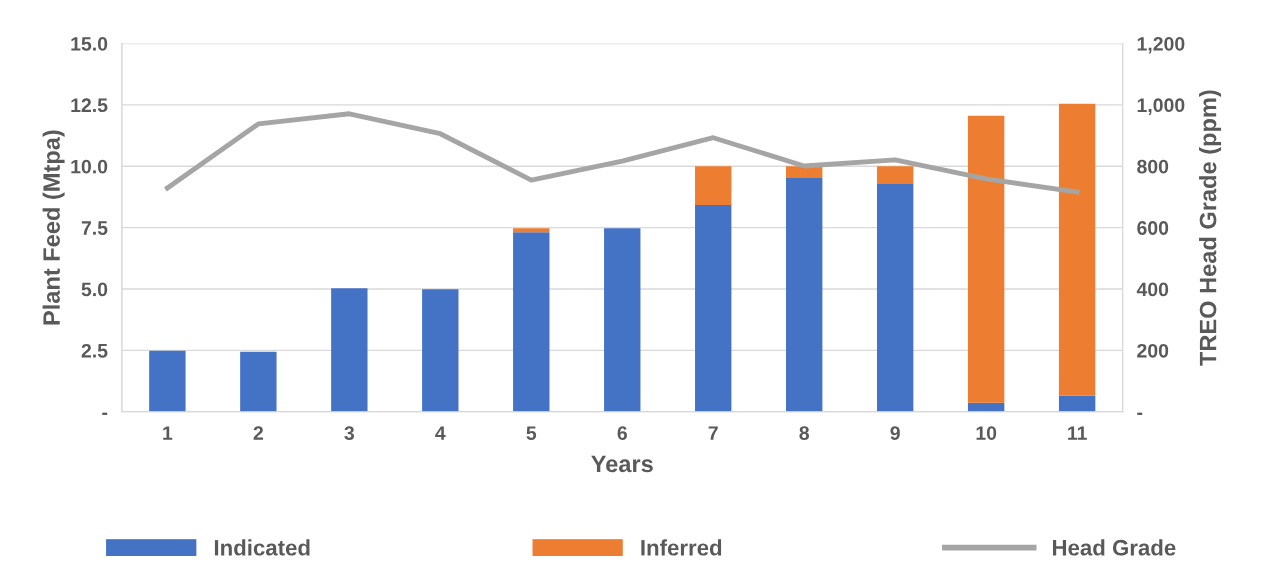  Describe the element at coordinates (622, 153) in the screenshot. I see `line-series` at that location.